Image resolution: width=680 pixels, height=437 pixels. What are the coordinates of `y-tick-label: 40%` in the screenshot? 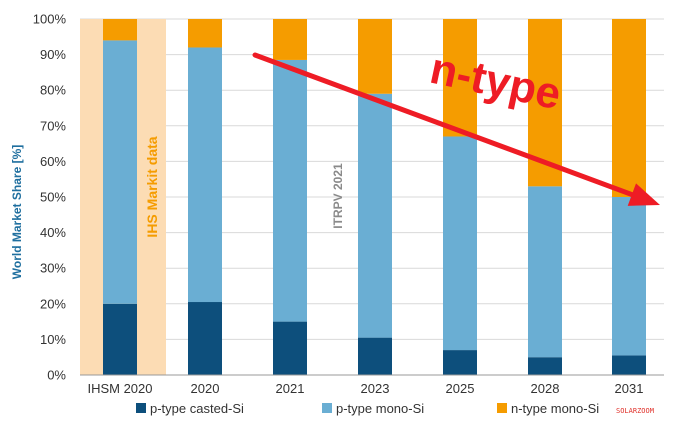 It's located at (53, 232).